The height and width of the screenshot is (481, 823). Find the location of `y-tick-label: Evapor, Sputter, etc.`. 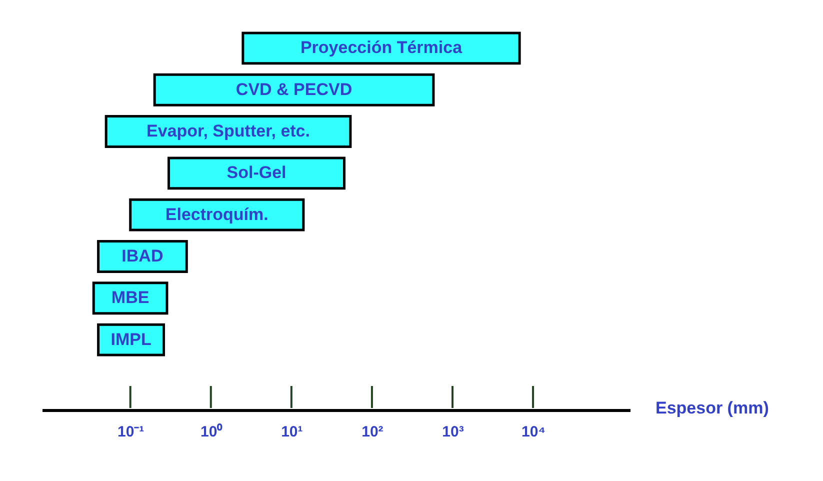

y-tick-label: Evapor, Sputter, etc. is located at coordinates (228, 131).